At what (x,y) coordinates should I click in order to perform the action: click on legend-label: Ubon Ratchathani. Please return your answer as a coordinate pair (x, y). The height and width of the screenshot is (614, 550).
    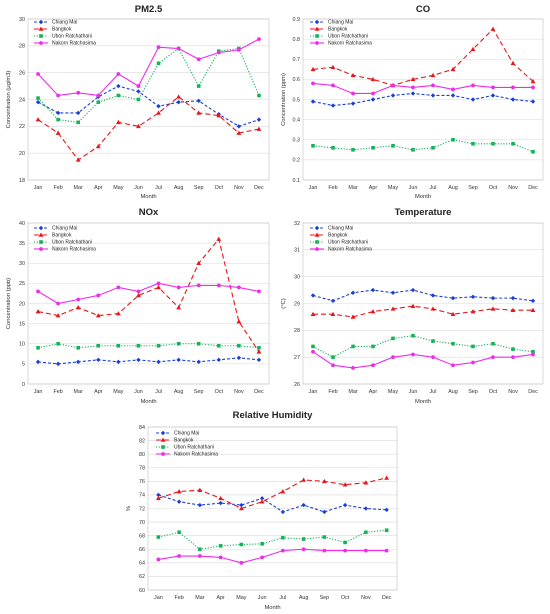
    Looking at the image, I should click on (194, 448).